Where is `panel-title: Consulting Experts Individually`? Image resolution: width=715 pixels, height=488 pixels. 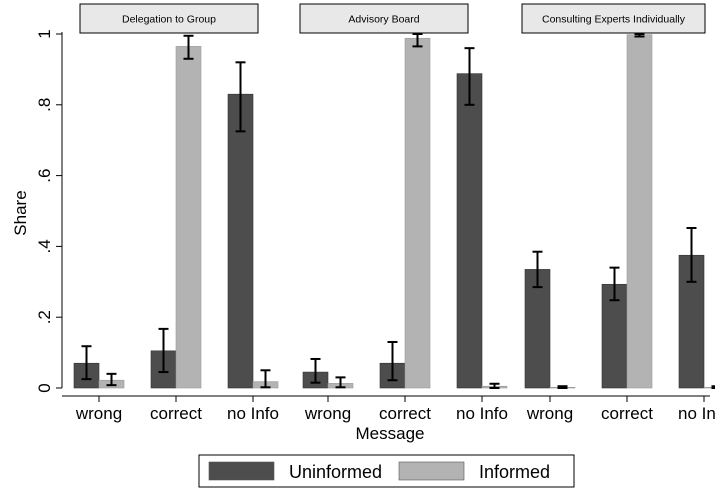
panel-title: Consulting Experts Individually is located at coordinates (614, 20).